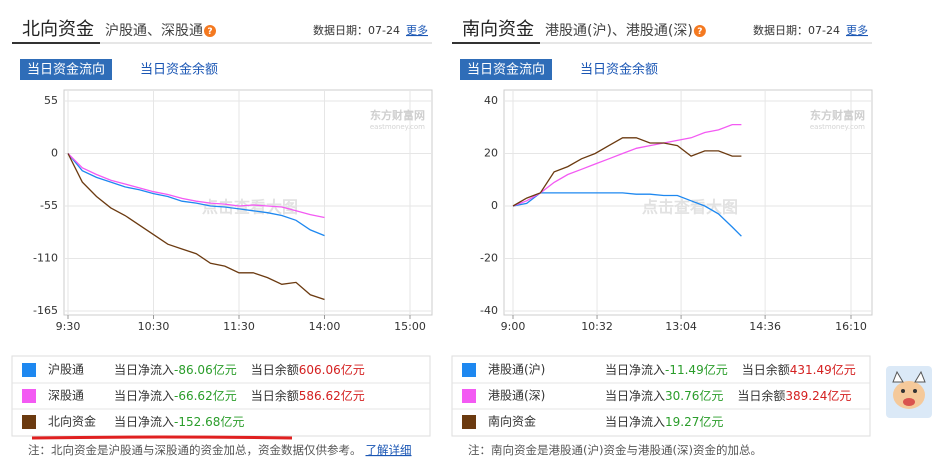  Describe the element at coordinates (162, 437) in the screenshot. I see `highlight-stroke` at that location.